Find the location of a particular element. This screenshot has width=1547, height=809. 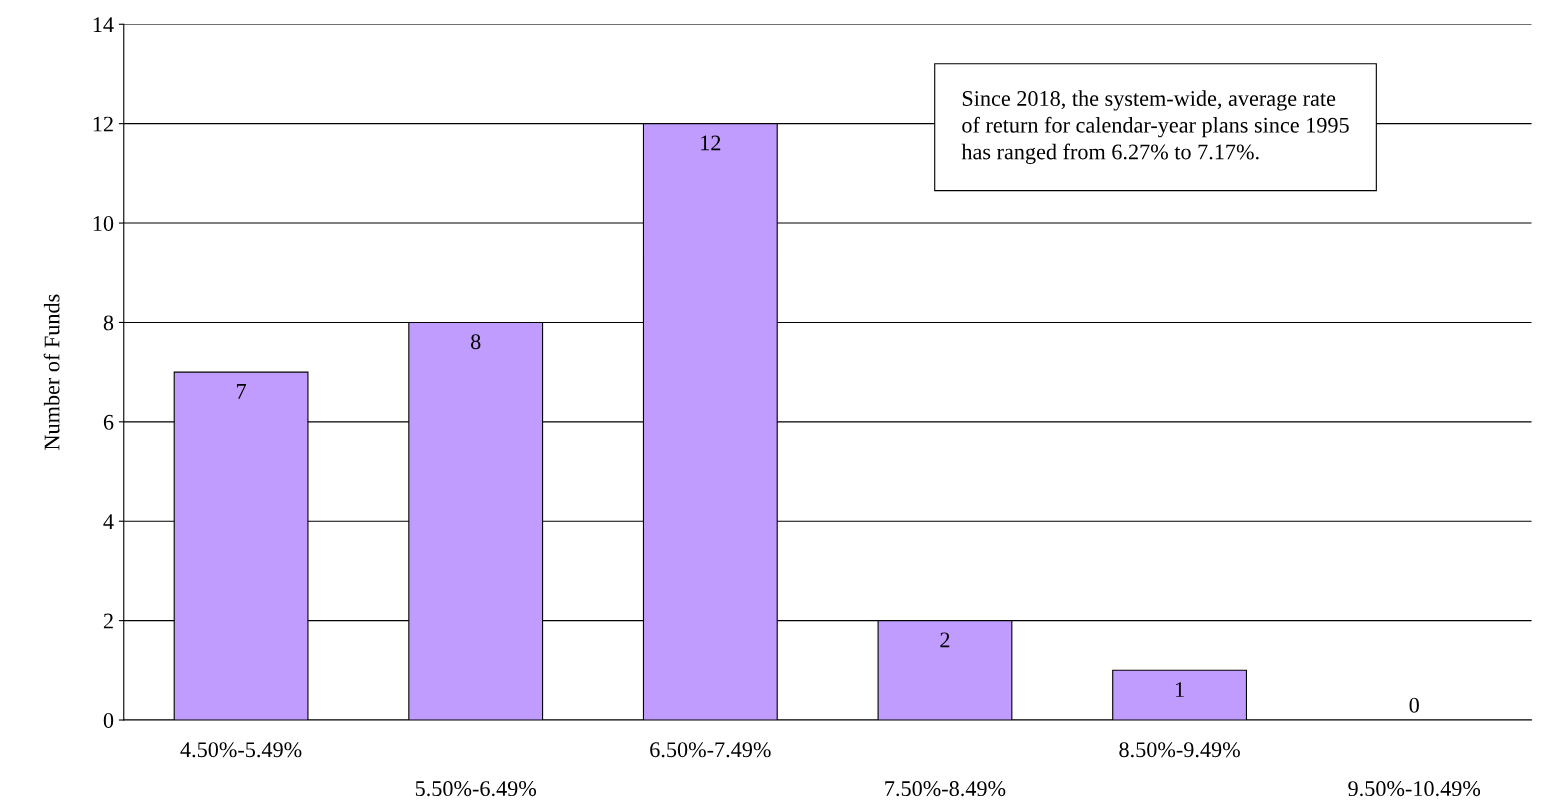

y-tick-label: 10 is located at coordinates (103, 223).